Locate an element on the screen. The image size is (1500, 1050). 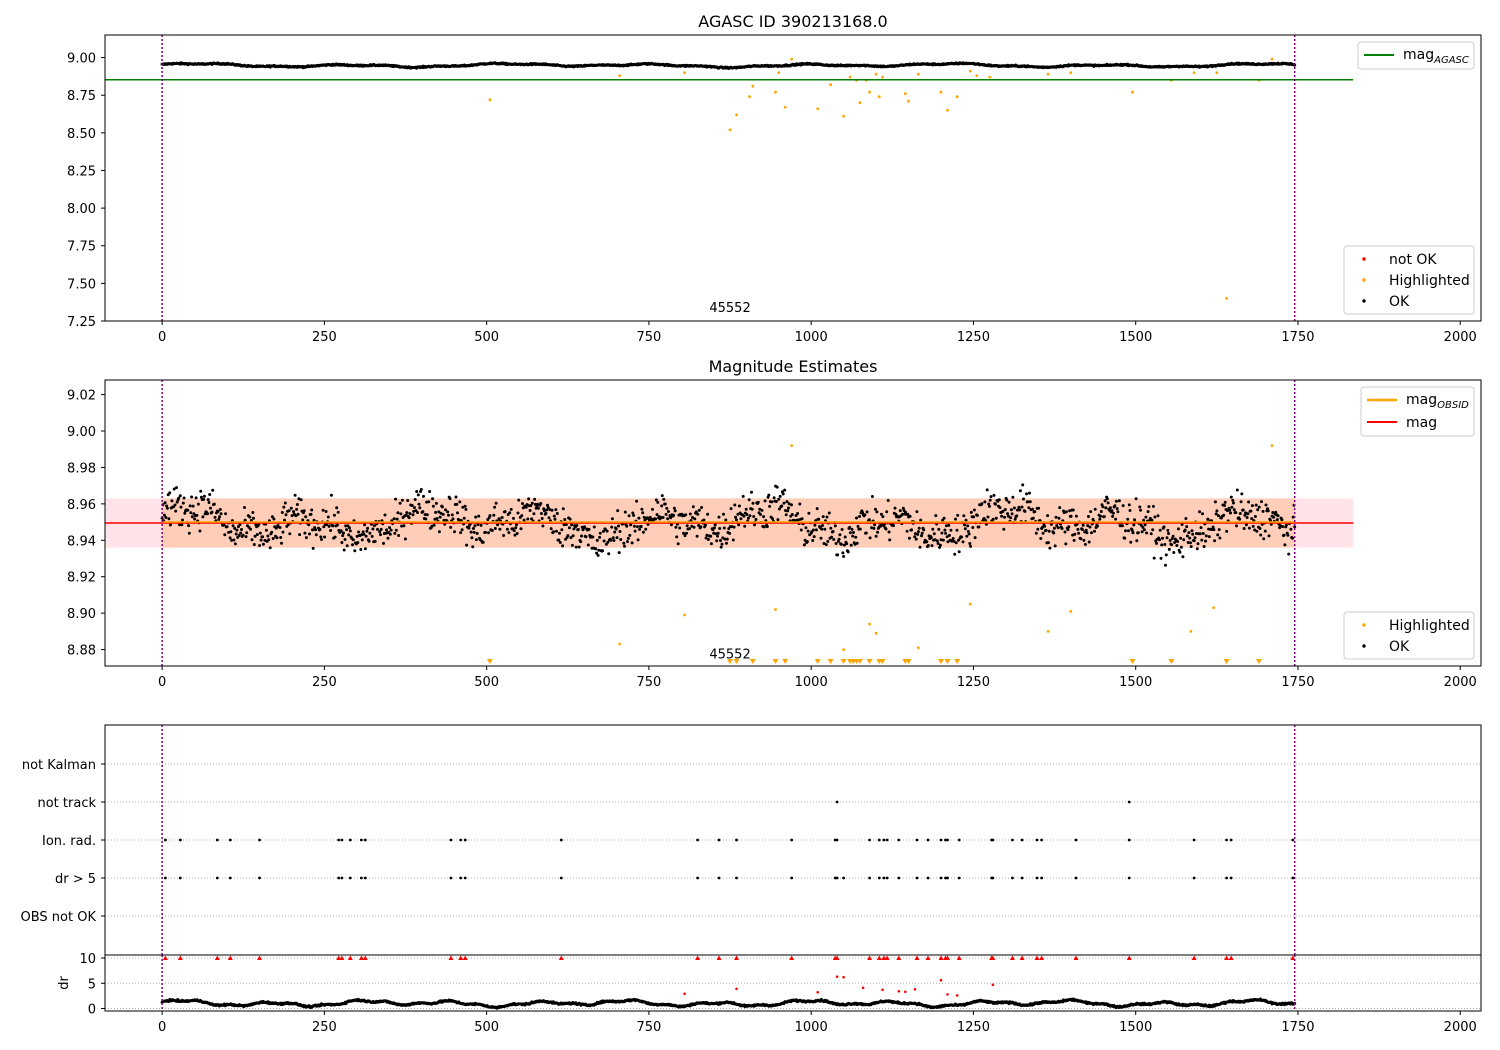
agasc-highlighted-point is located at coordinates (957, 97).